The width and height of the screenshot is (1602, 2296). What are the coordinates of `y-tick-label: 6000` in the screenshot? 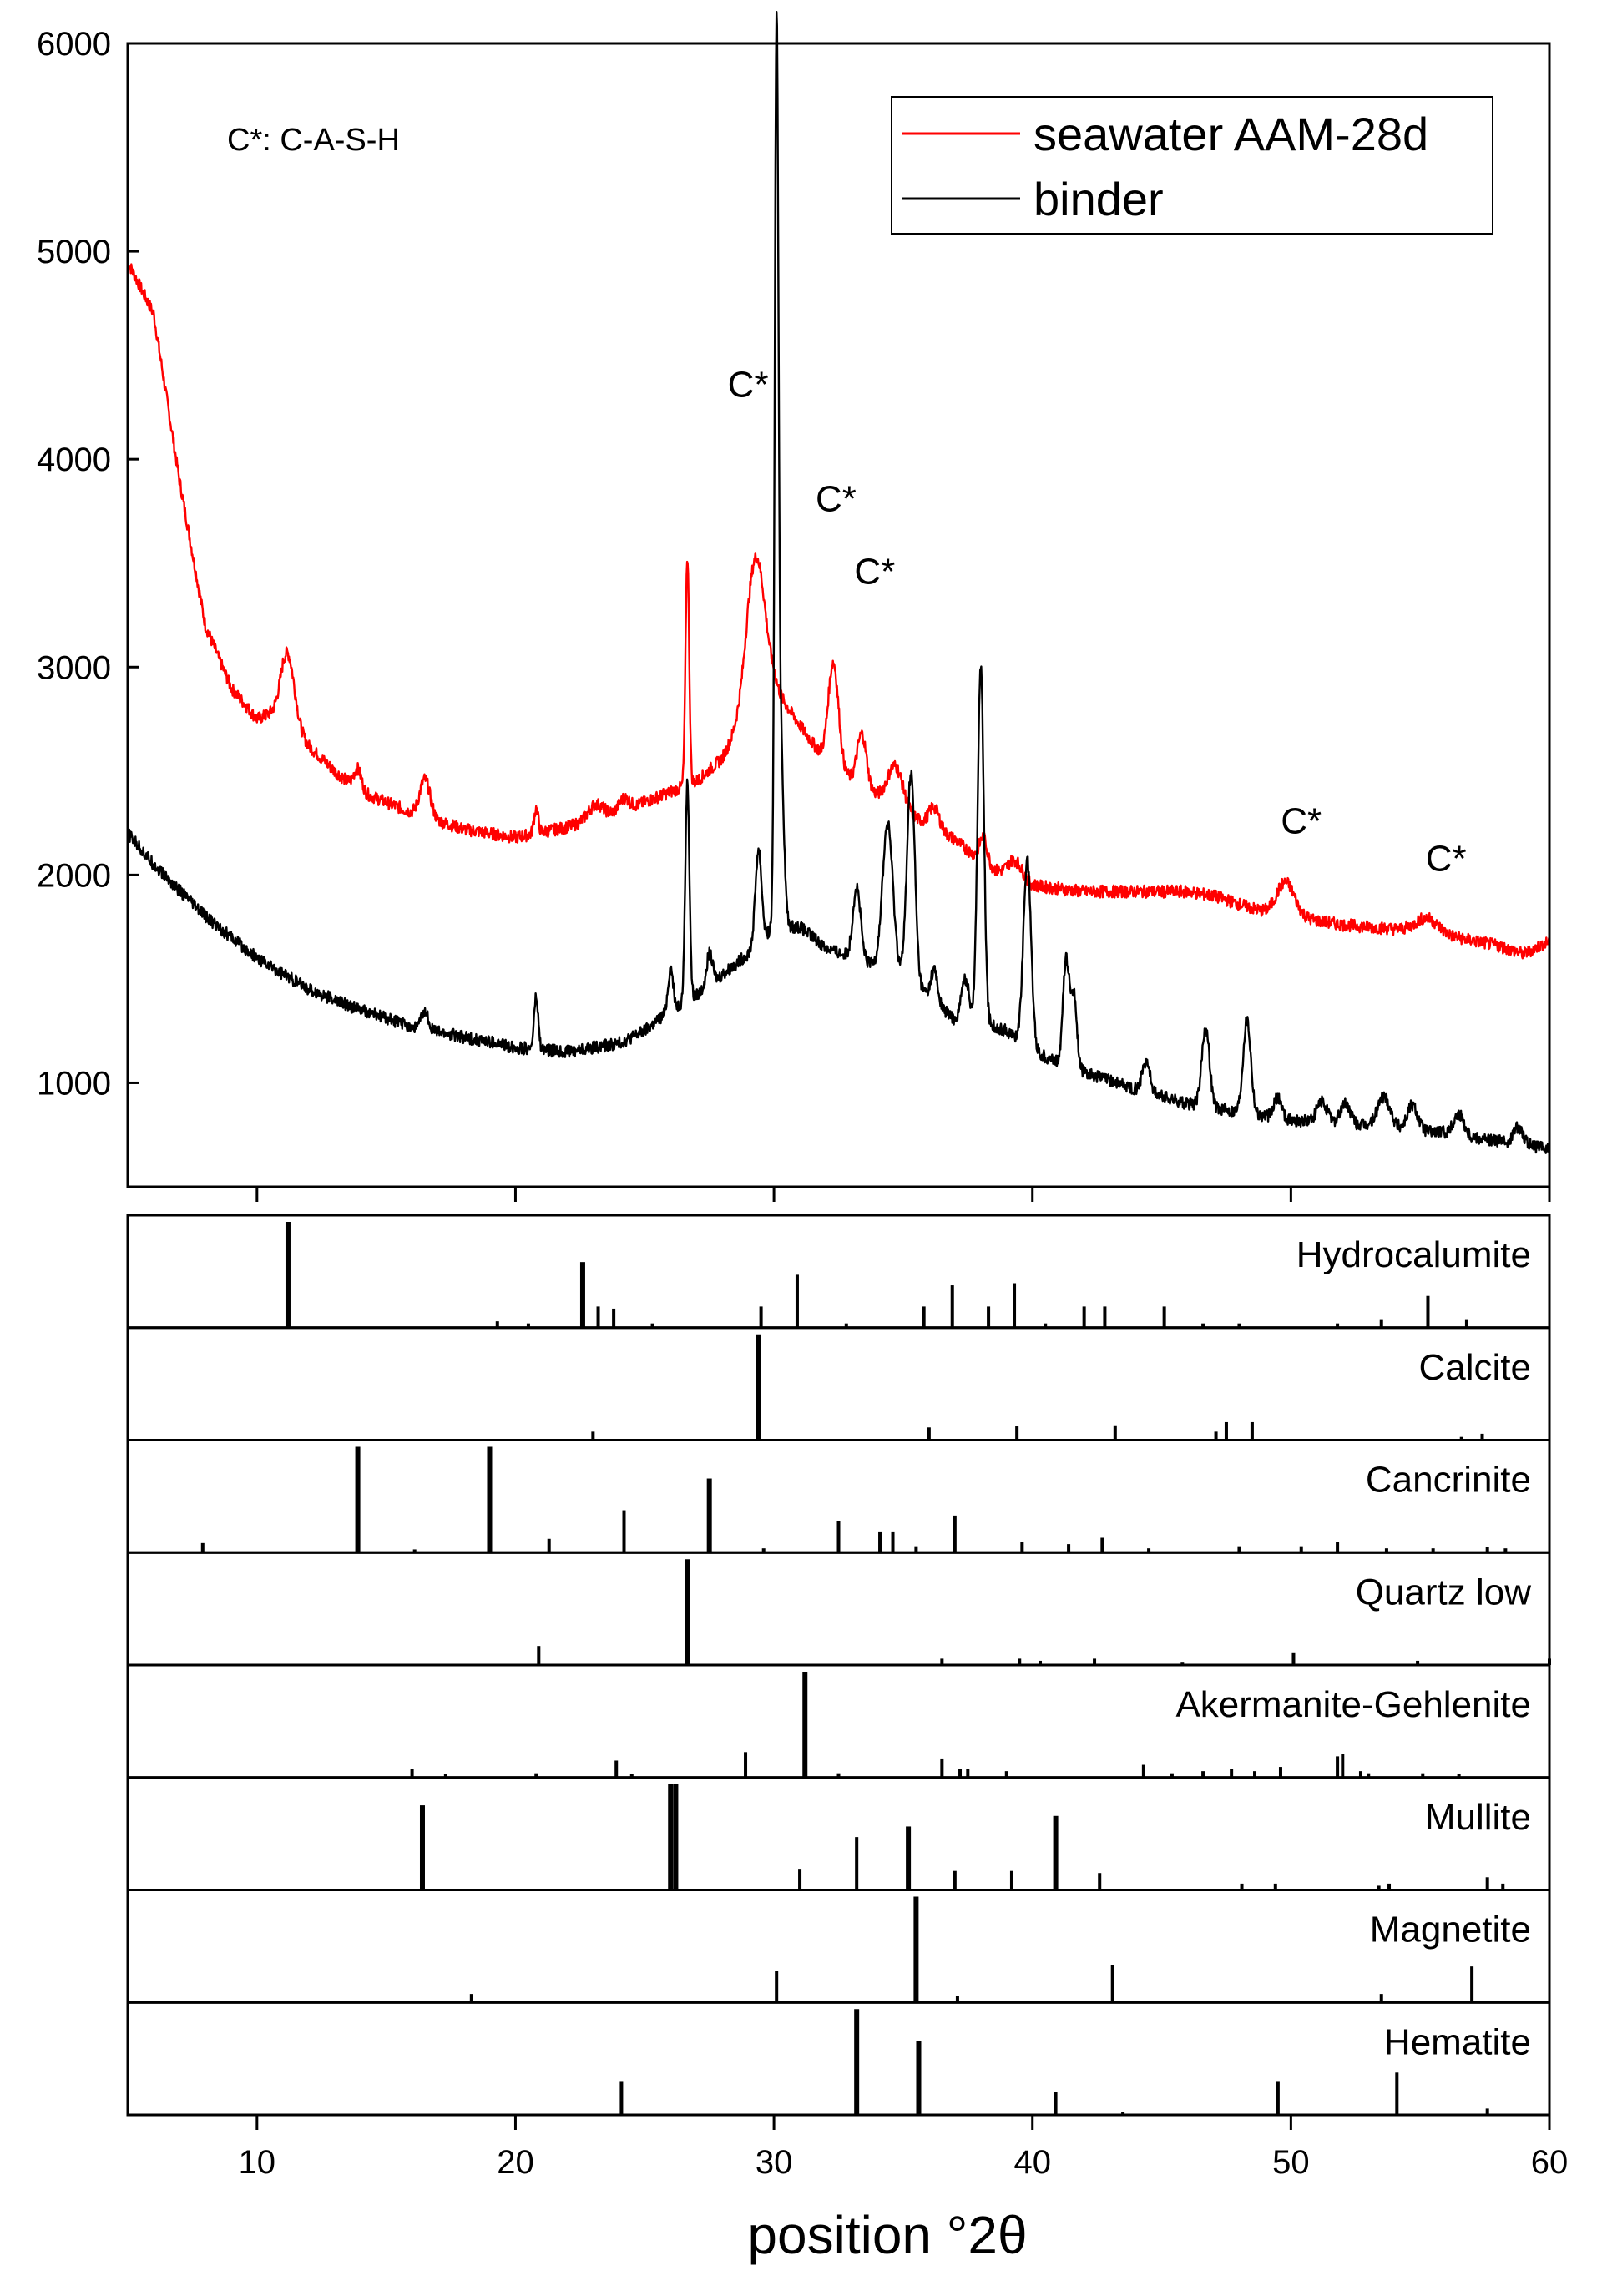 It's located at (74, 44).